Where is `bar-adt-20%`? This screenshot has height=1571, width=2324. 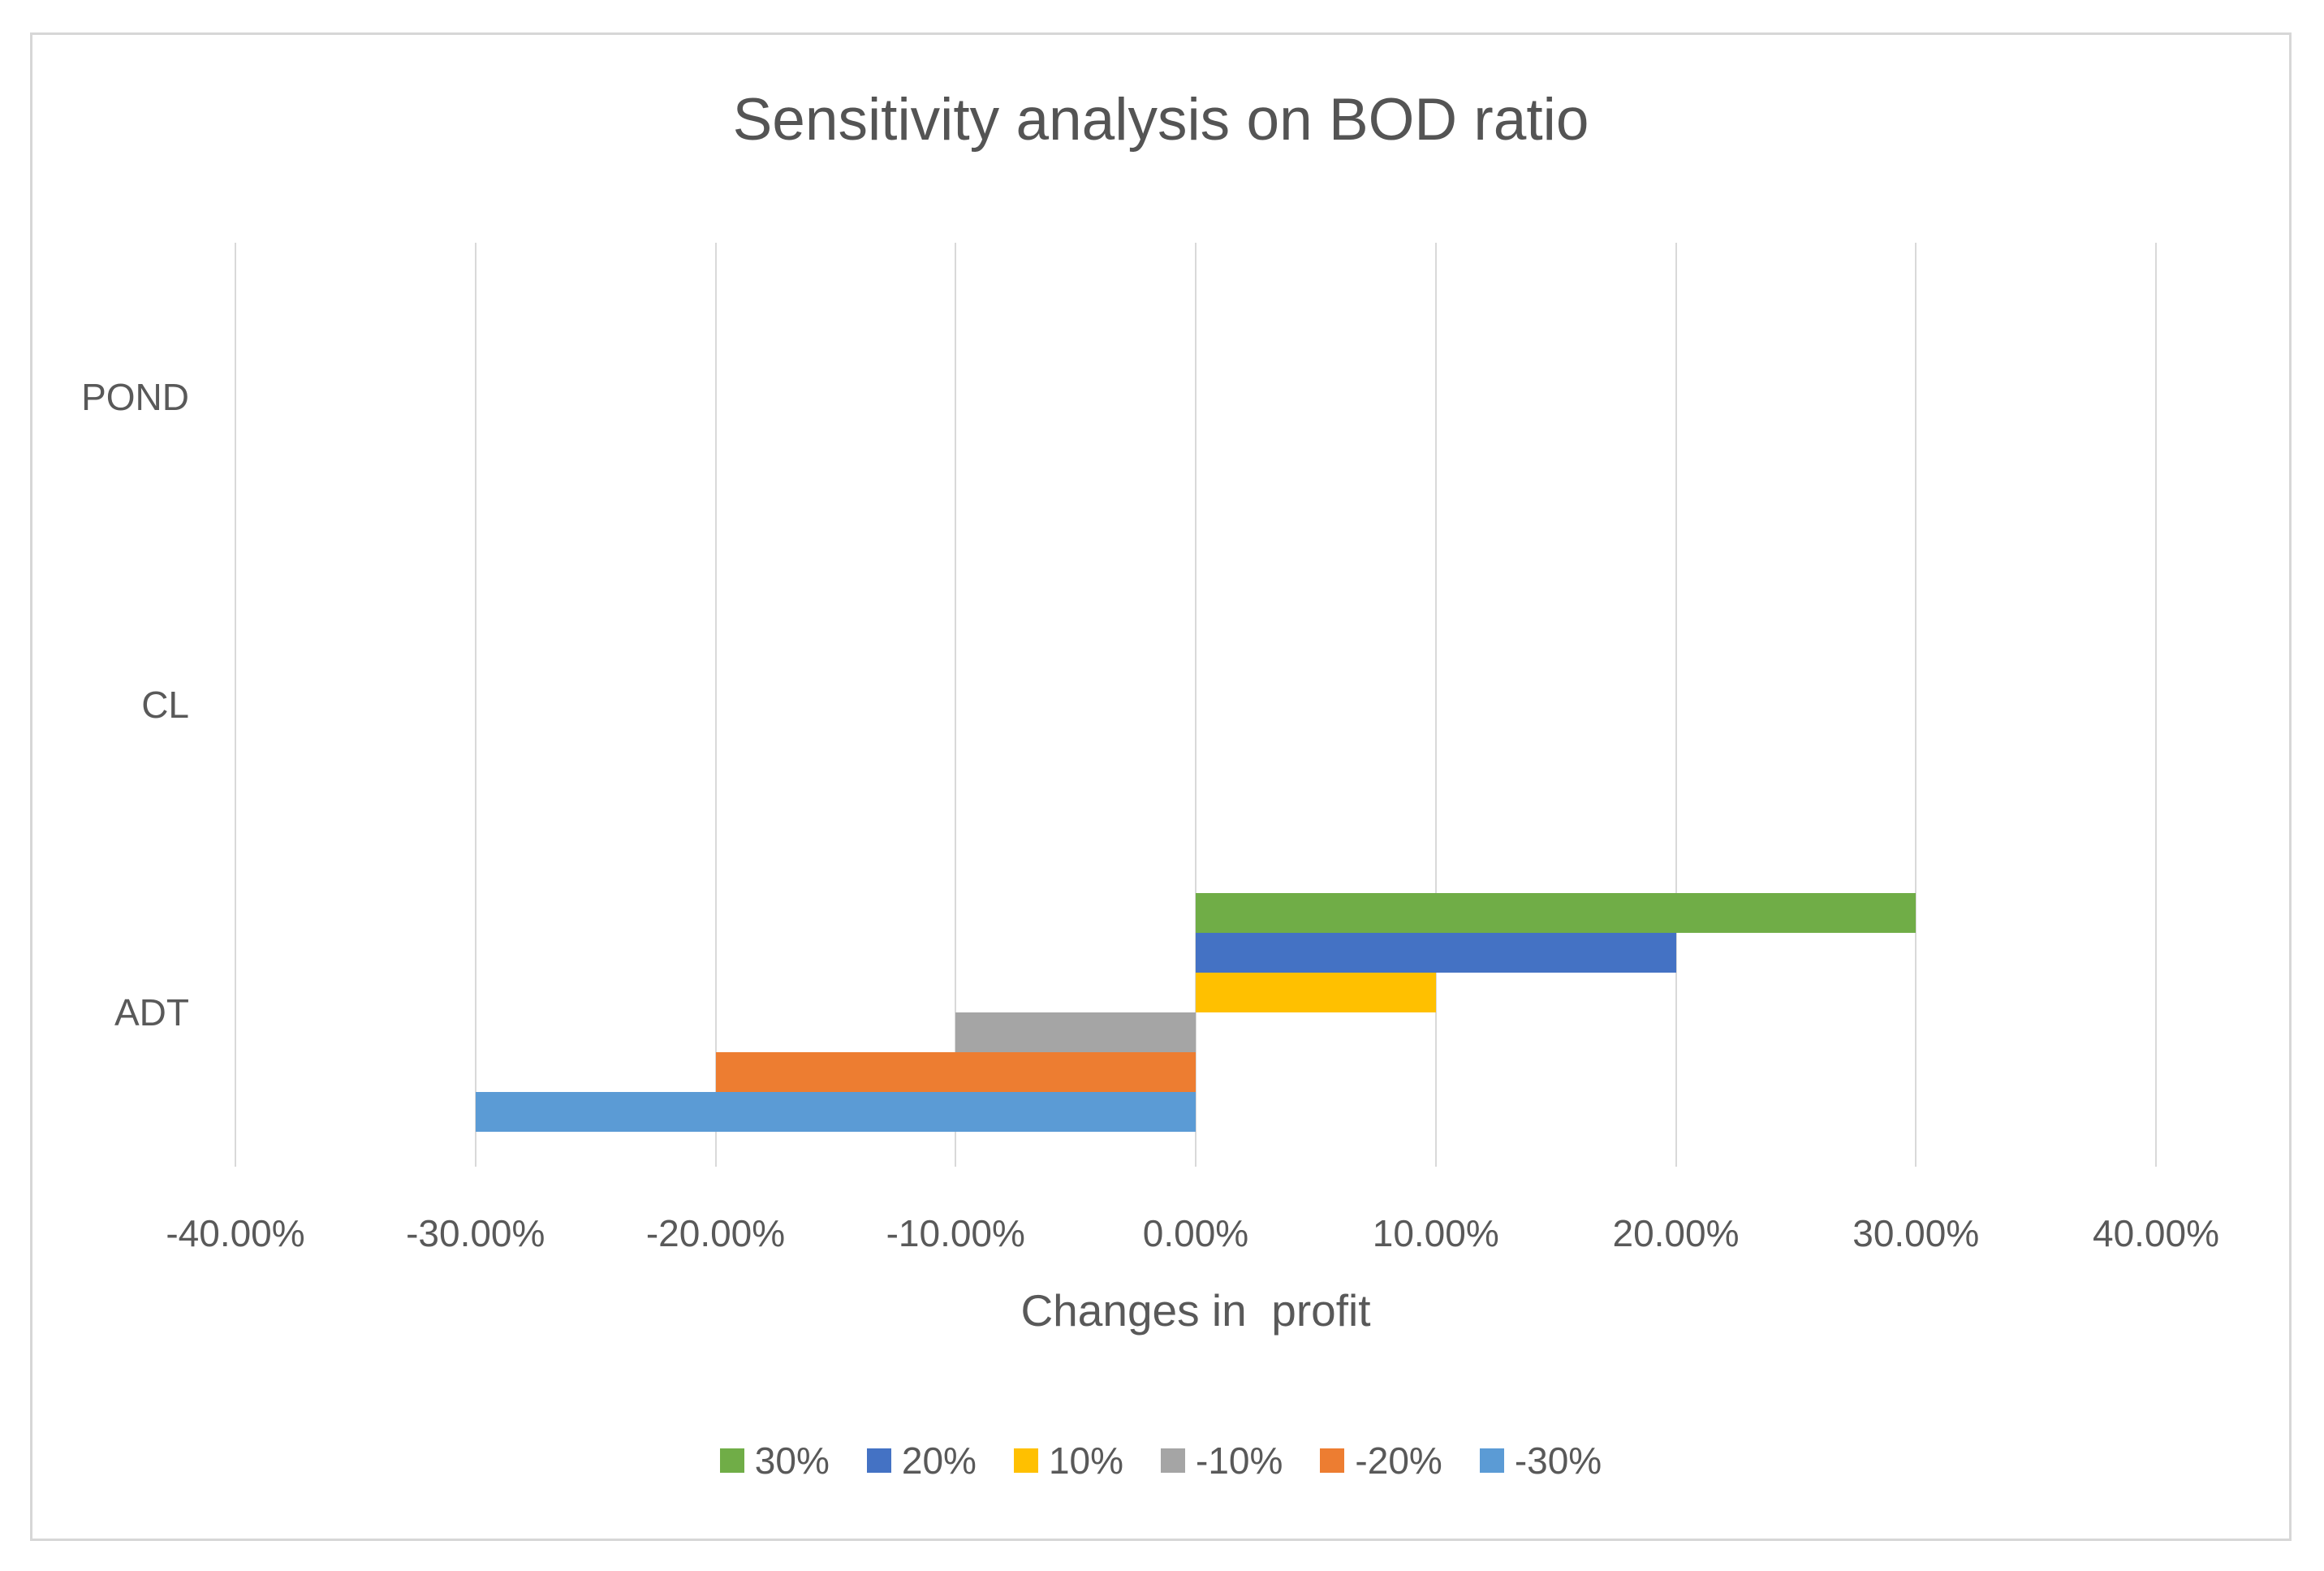
bar-adt-20% is located at coordinates (1436, 953).